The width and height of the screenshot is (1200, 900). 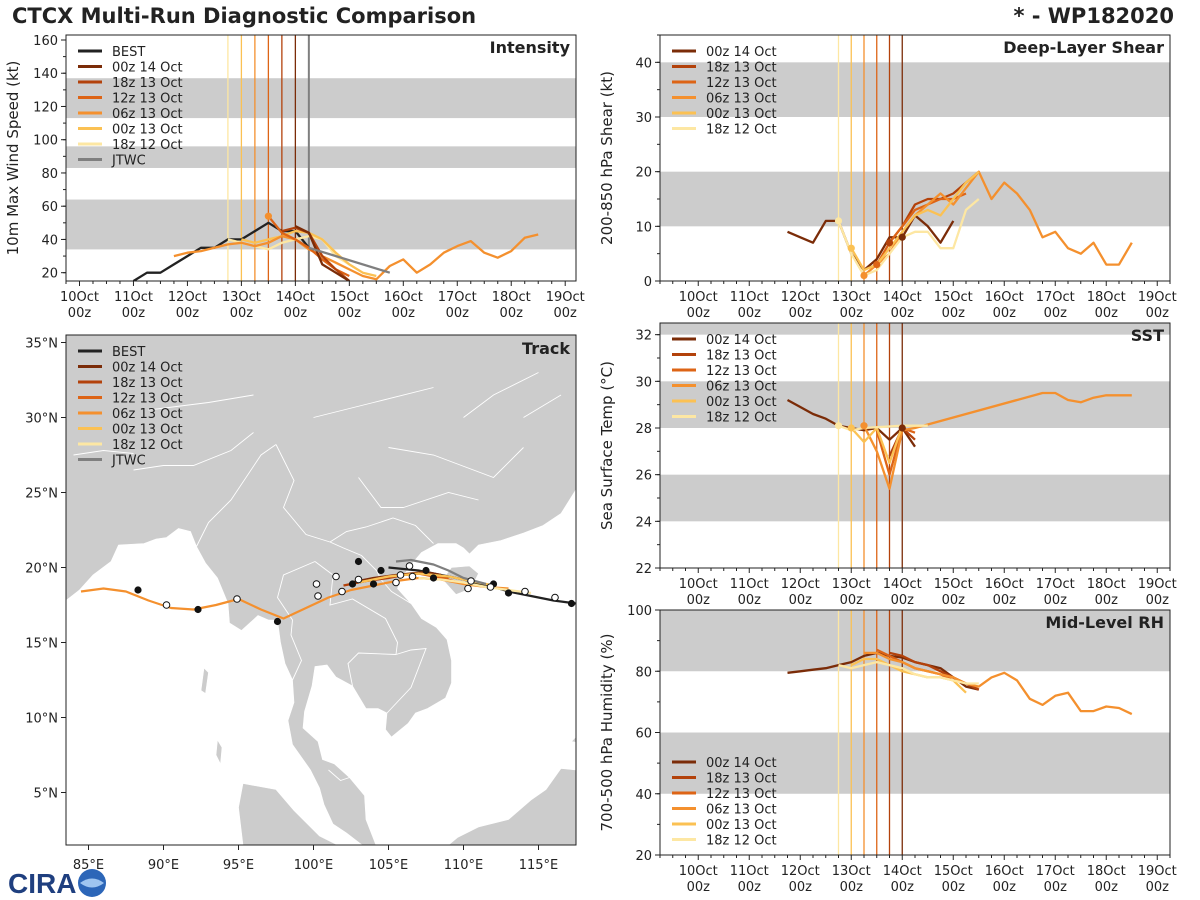 What do you see at coordinates (147, 445) in the screenshot?
I see `track-legend-label-18z-12-oct: 18z 12 Oct` at bounding box center [147, 445].